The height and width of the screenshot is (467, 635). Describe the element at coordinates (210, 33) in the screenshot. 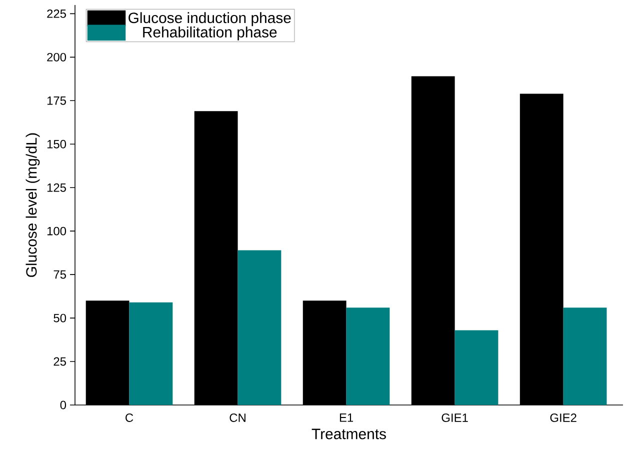

I see `legend-label: Rehabilitation phase` at that location.